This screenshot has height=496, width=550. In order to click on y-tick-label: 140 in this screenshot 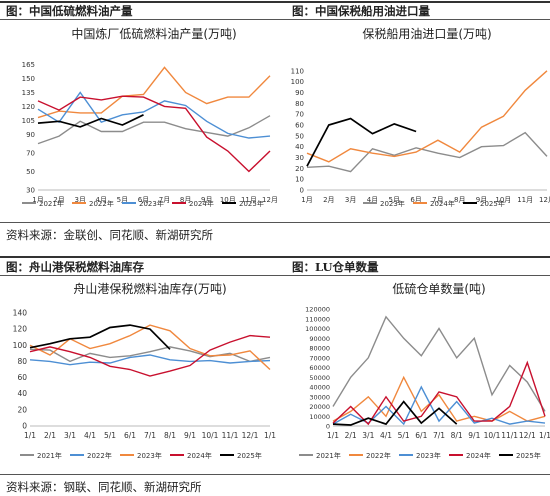, I will do `click(20, 313)`.